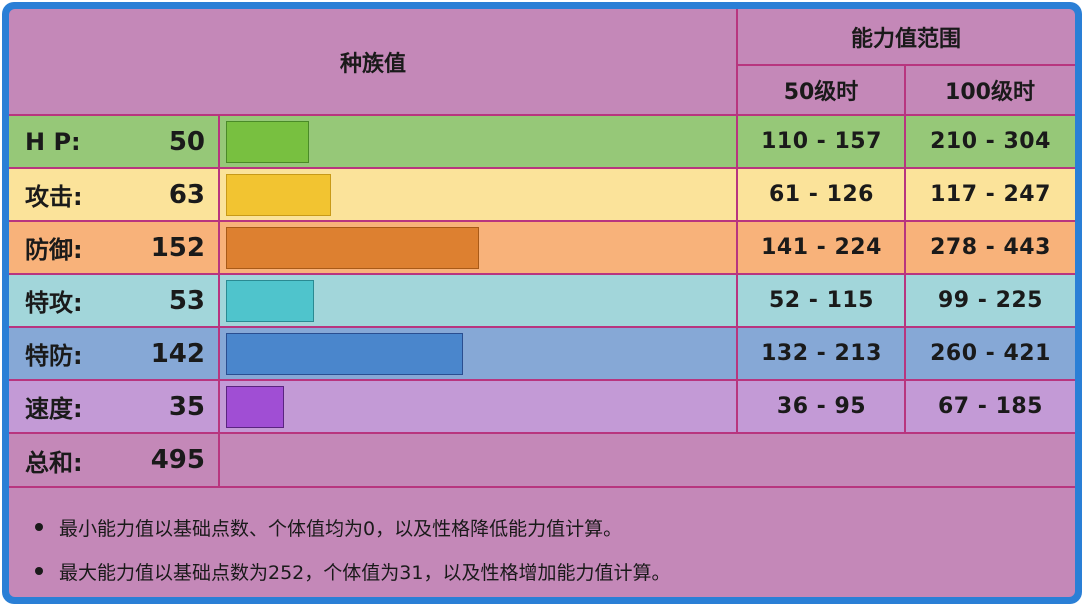 The height and width of the screenshot is (606, 1084). What do you see at coordinates (990, 194) in the screenshot?
I see `range-level-100: 117 - 247` at bounding box center [990, 194].